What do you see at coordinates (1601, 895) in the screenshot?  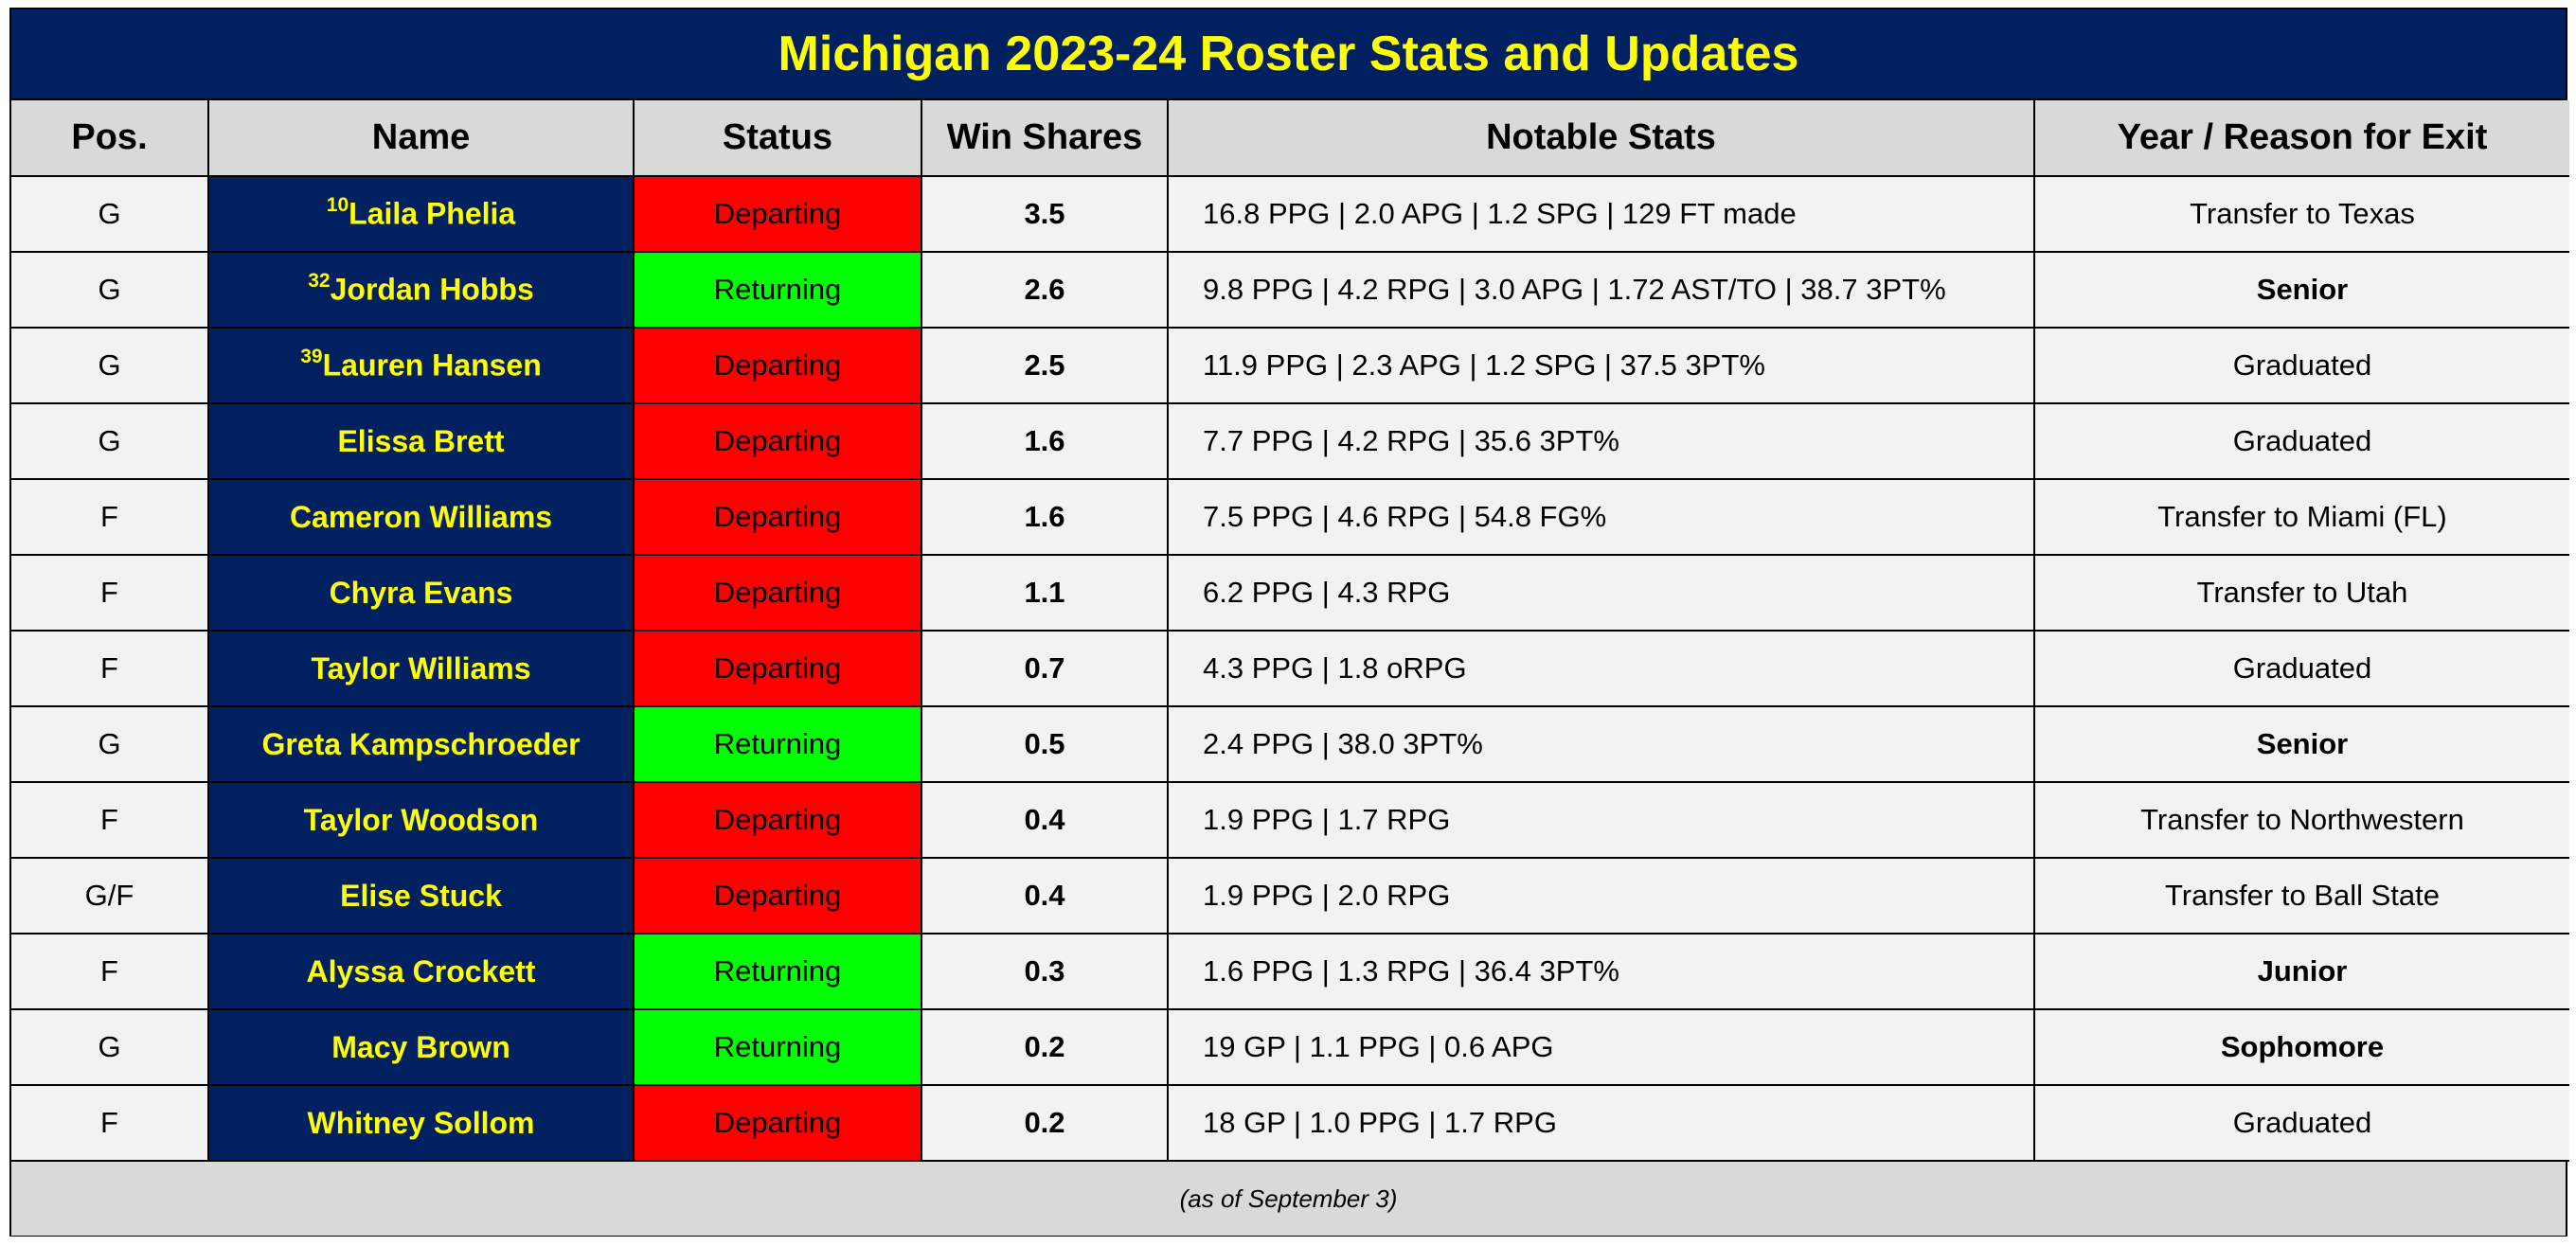 I see `notable-stats-cell: 1.9 PPG | 2.0 RPG` at bounding box center [1601, 895].